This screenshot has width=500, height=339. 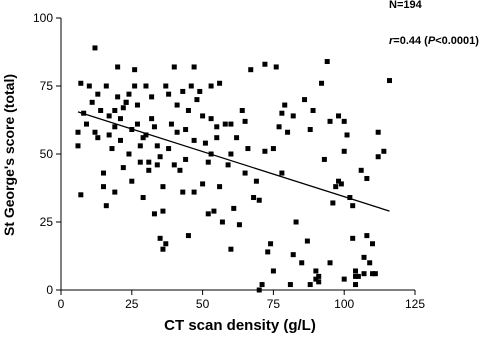 I want to click on annotation-part: =0.44 (, so click(x=410, y=41).